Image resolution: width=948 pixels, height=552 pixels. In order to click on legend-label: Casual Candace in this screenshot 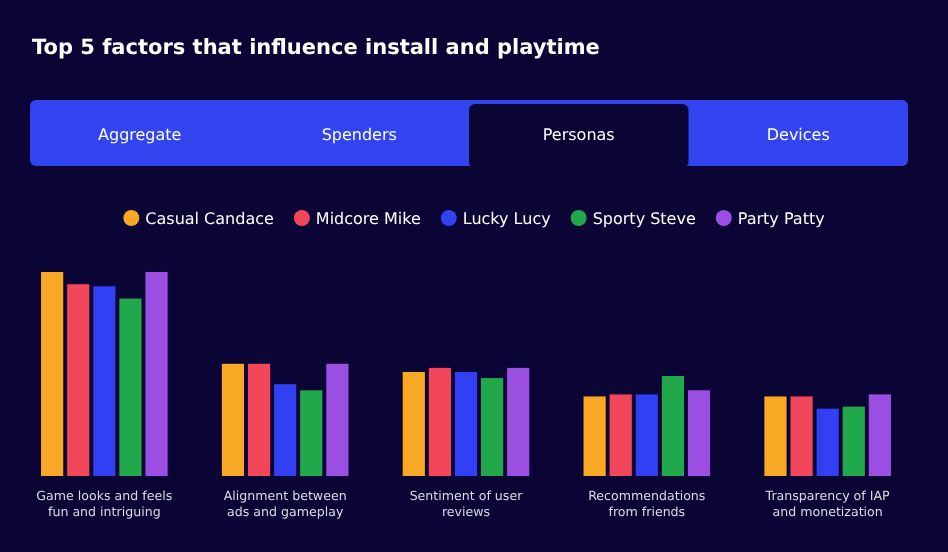, I will do `click(209, 219)`.